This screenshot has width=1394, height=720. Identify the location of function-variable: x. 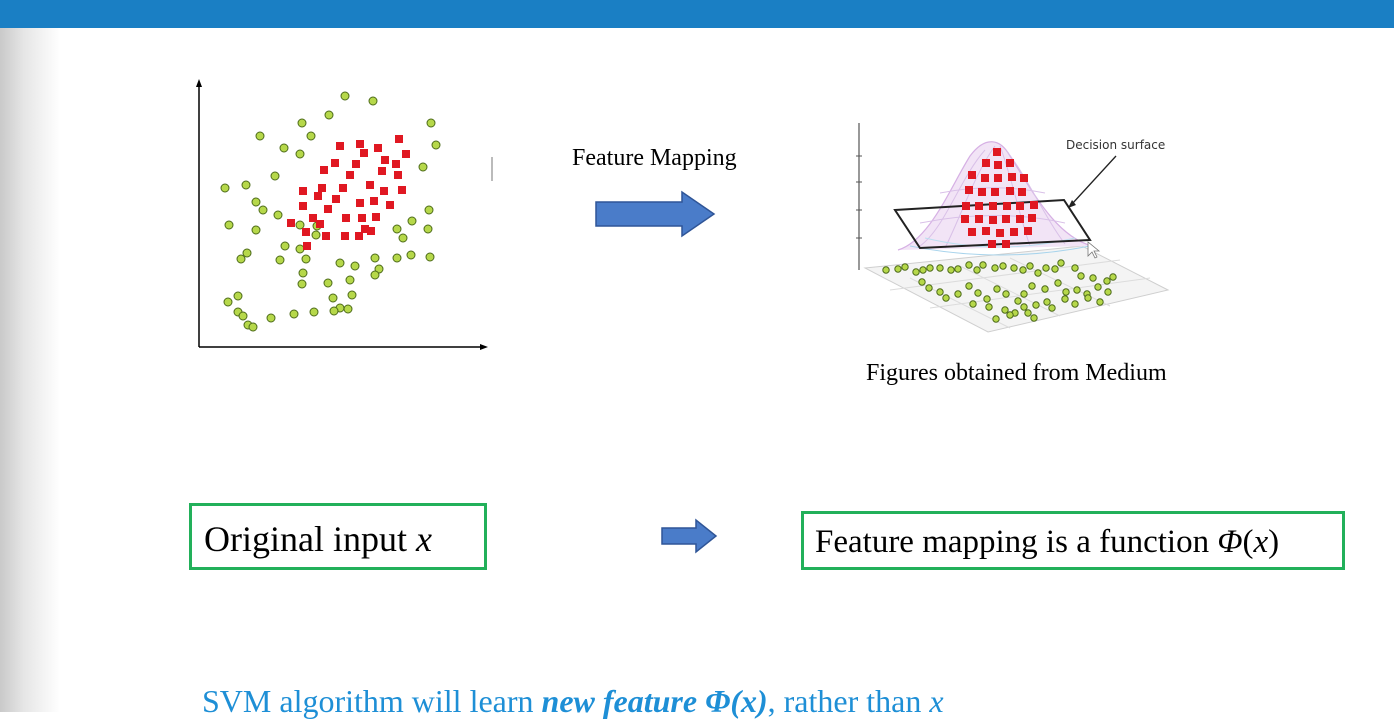
(1261, 542).